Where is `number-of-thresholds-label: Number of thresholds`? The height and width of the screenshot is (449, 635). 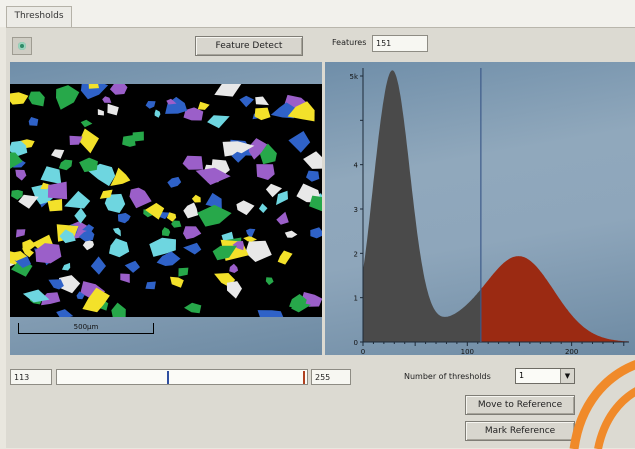 number-of-thresholds-label: Number of thresholds is located at coordinates (447, 376).